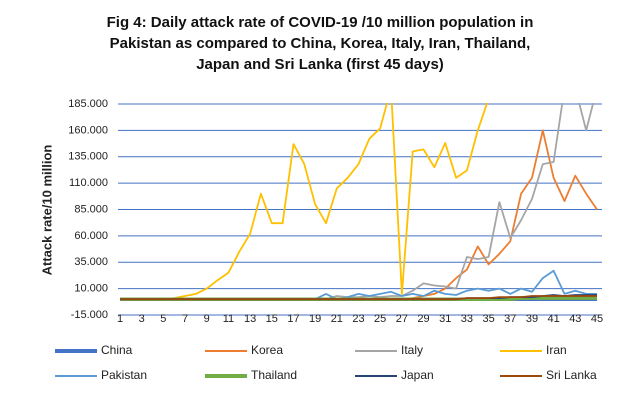 This screenshot has width=640, height=402. I want to click on x-tick-label: 19, so click(315, 319).